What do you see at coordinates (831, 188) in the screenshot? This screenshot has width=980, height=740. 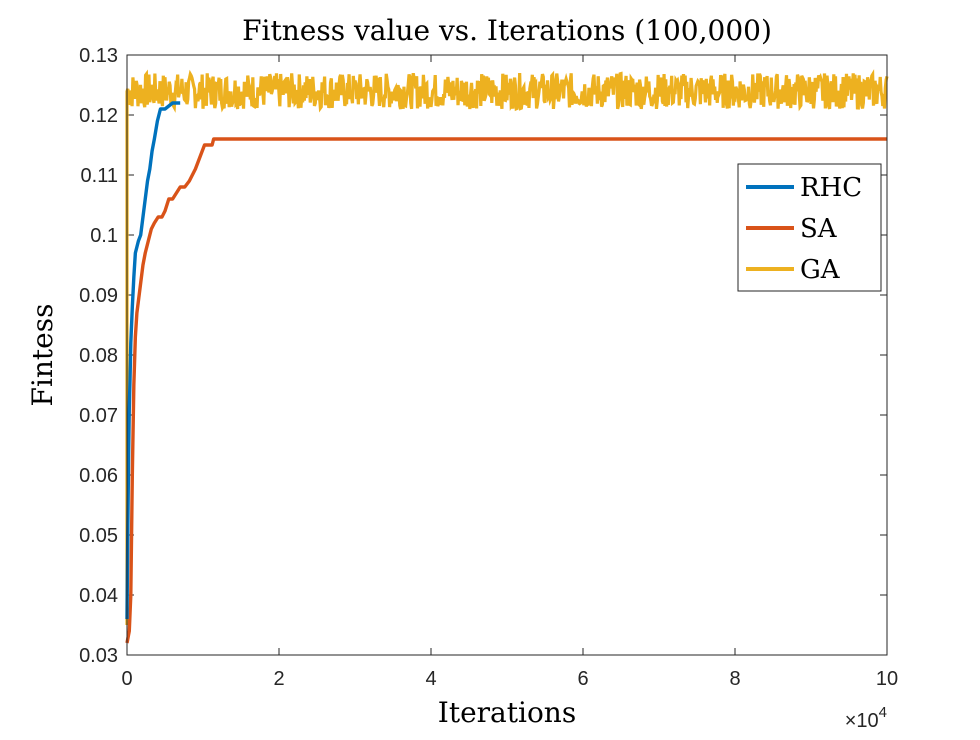 I see `legend-label-rhc: RHC` at bounding box center [831, 188].